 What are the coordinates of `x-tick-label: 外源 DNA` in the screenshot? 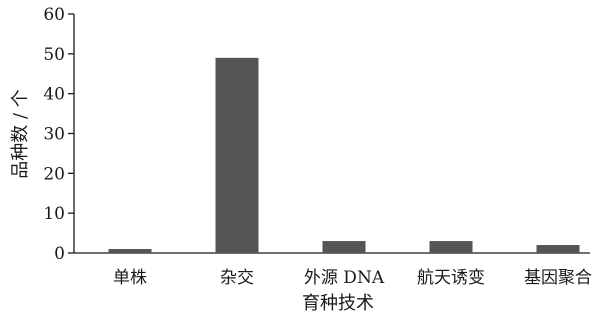 It's located at (344, 278).